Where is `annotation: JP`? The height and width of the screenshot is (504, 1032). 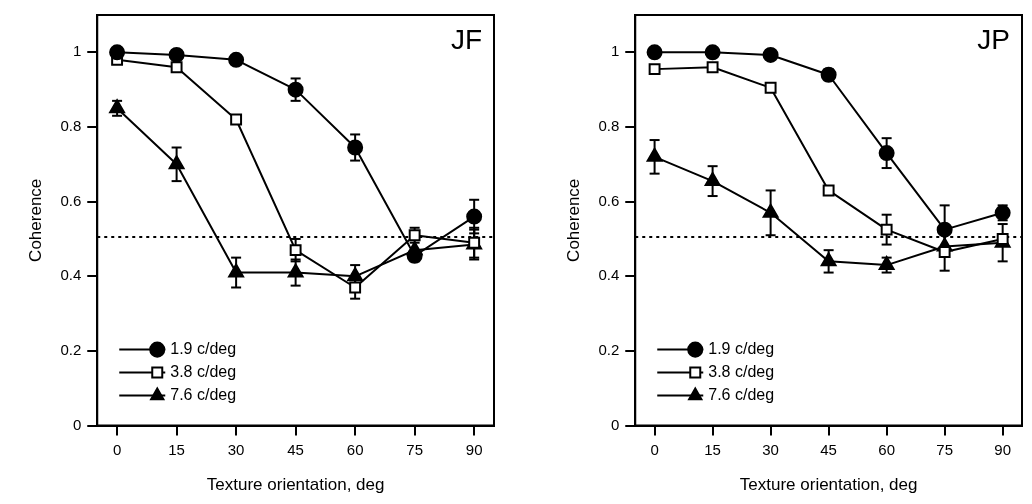
annotation: JP is located at coordinates (993, 39).